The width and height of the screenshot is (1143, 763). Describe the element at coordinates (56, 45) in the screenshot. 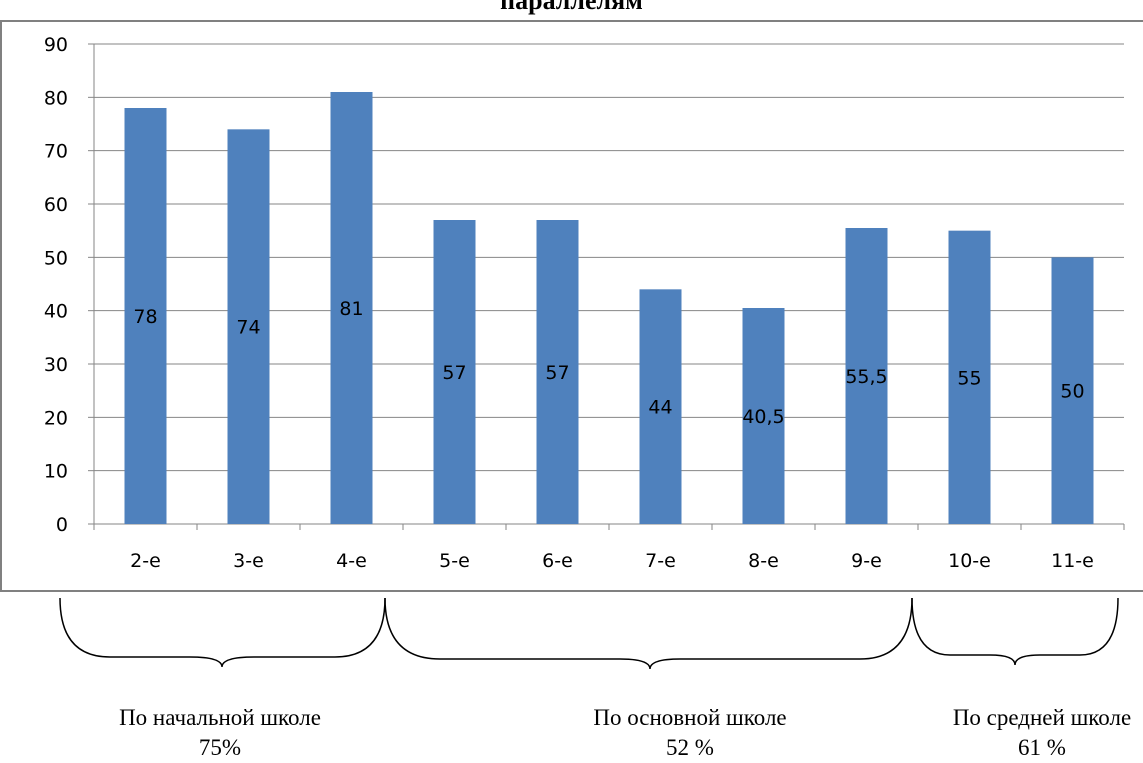

I see `y-tick-label: 90` at that location.